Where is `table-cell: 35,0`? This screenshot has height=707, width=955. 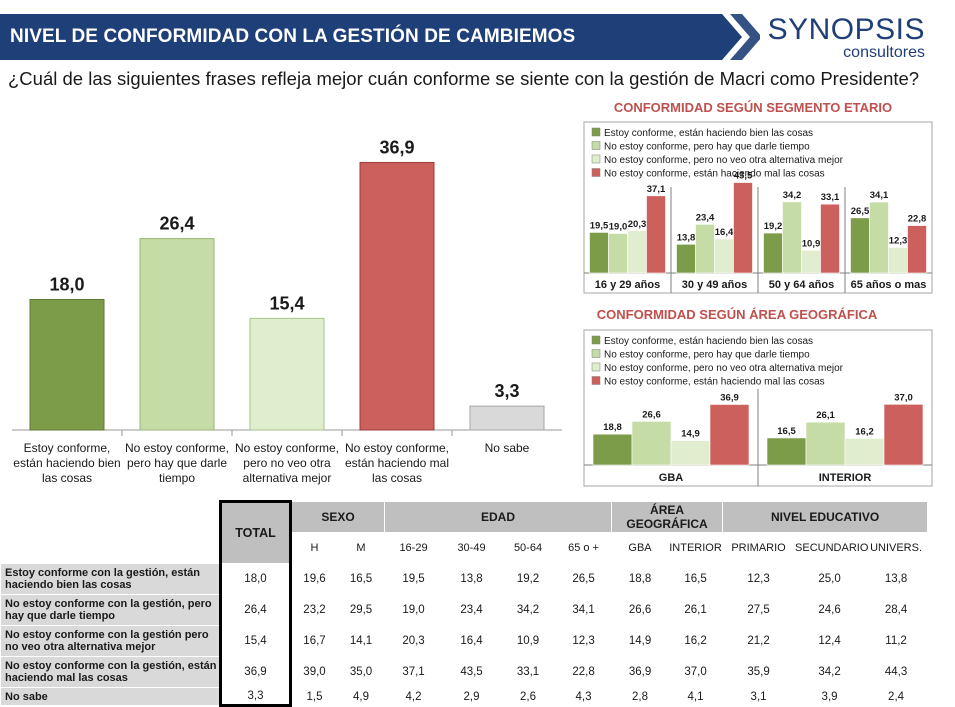 table-cell: 35,0 is located at coordinates (361, 672).